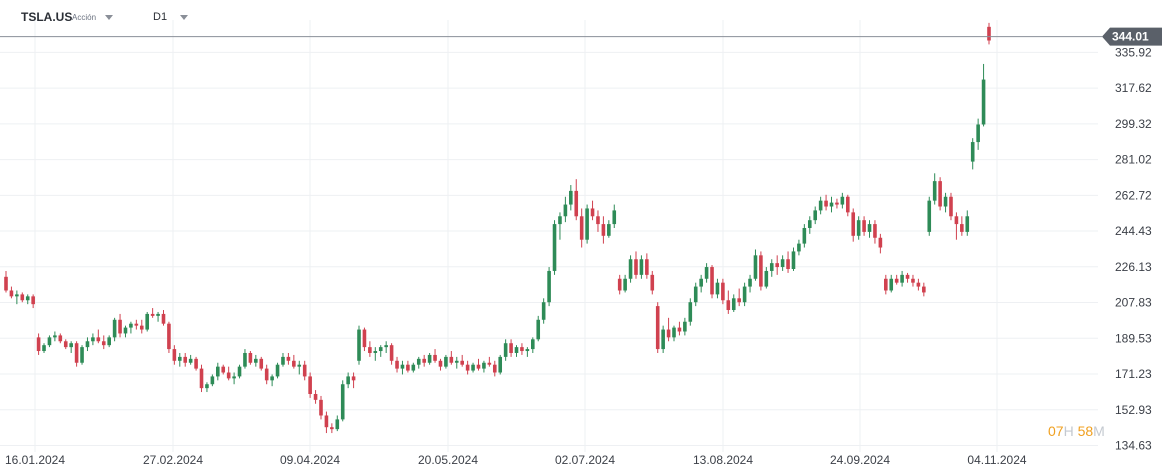 This screenshot has height=476, width=1175. I want to click on x-tick-label: 20.05.2024, so click(448, 460).